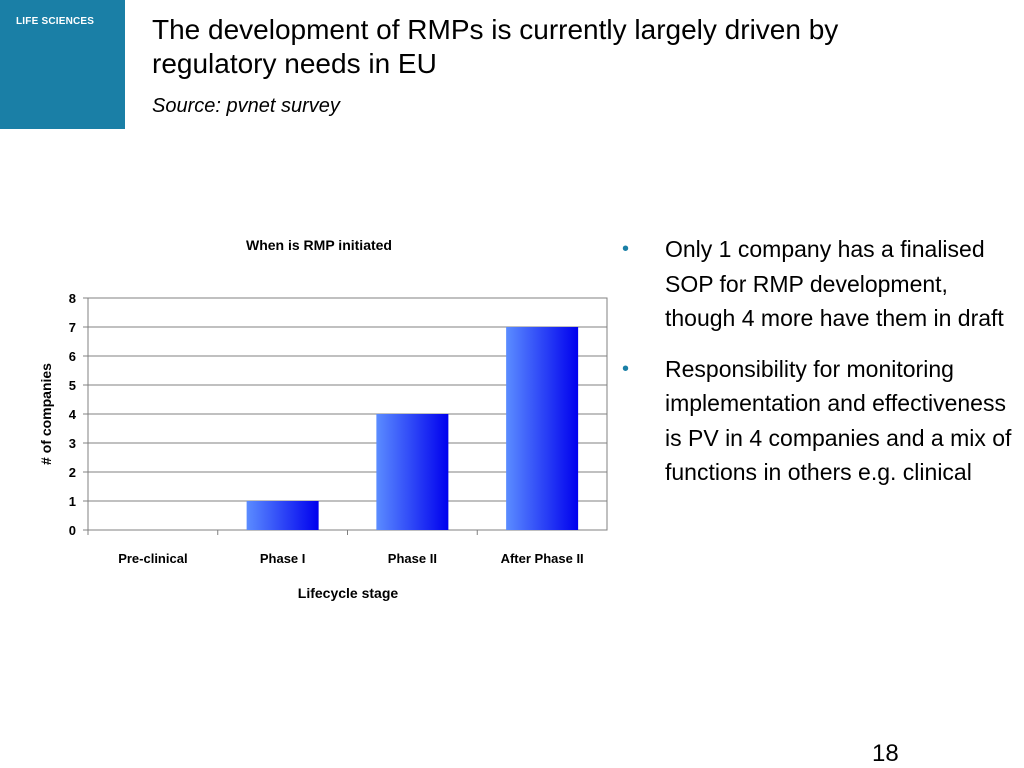  What do you see at coordinates (72, 327) in the screenshot?
I see `y-tick-label: 7` at bounding box center [72, 327].